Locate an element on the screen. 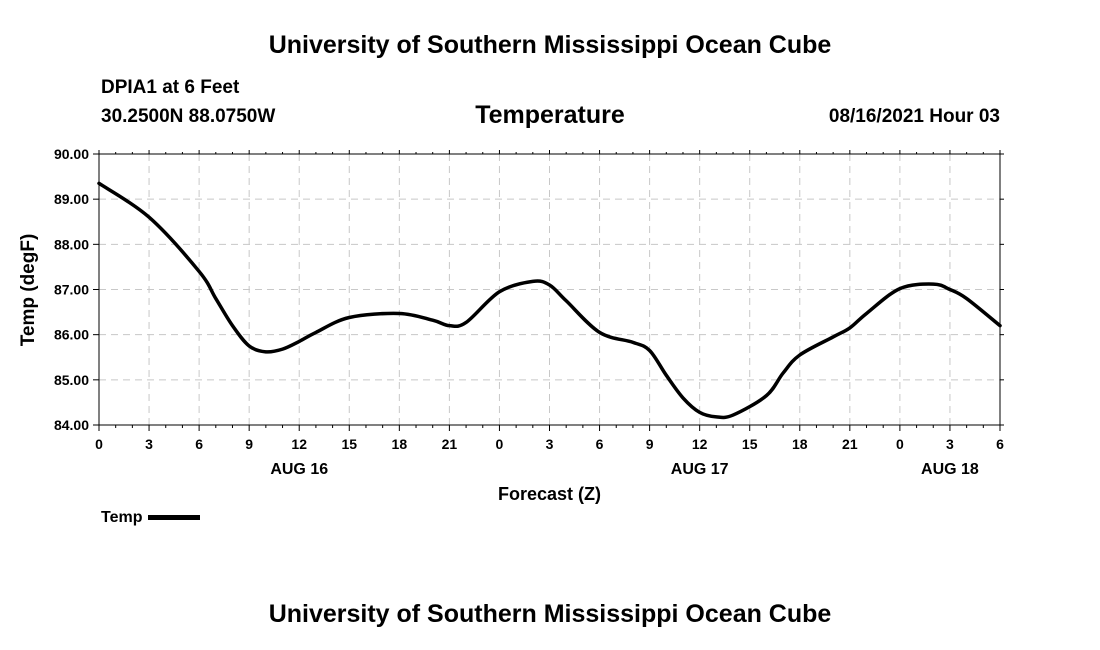 The height and width of the screenshot is (650, 1100). date-label: AUG 16 is located at coordinates (299, 469).